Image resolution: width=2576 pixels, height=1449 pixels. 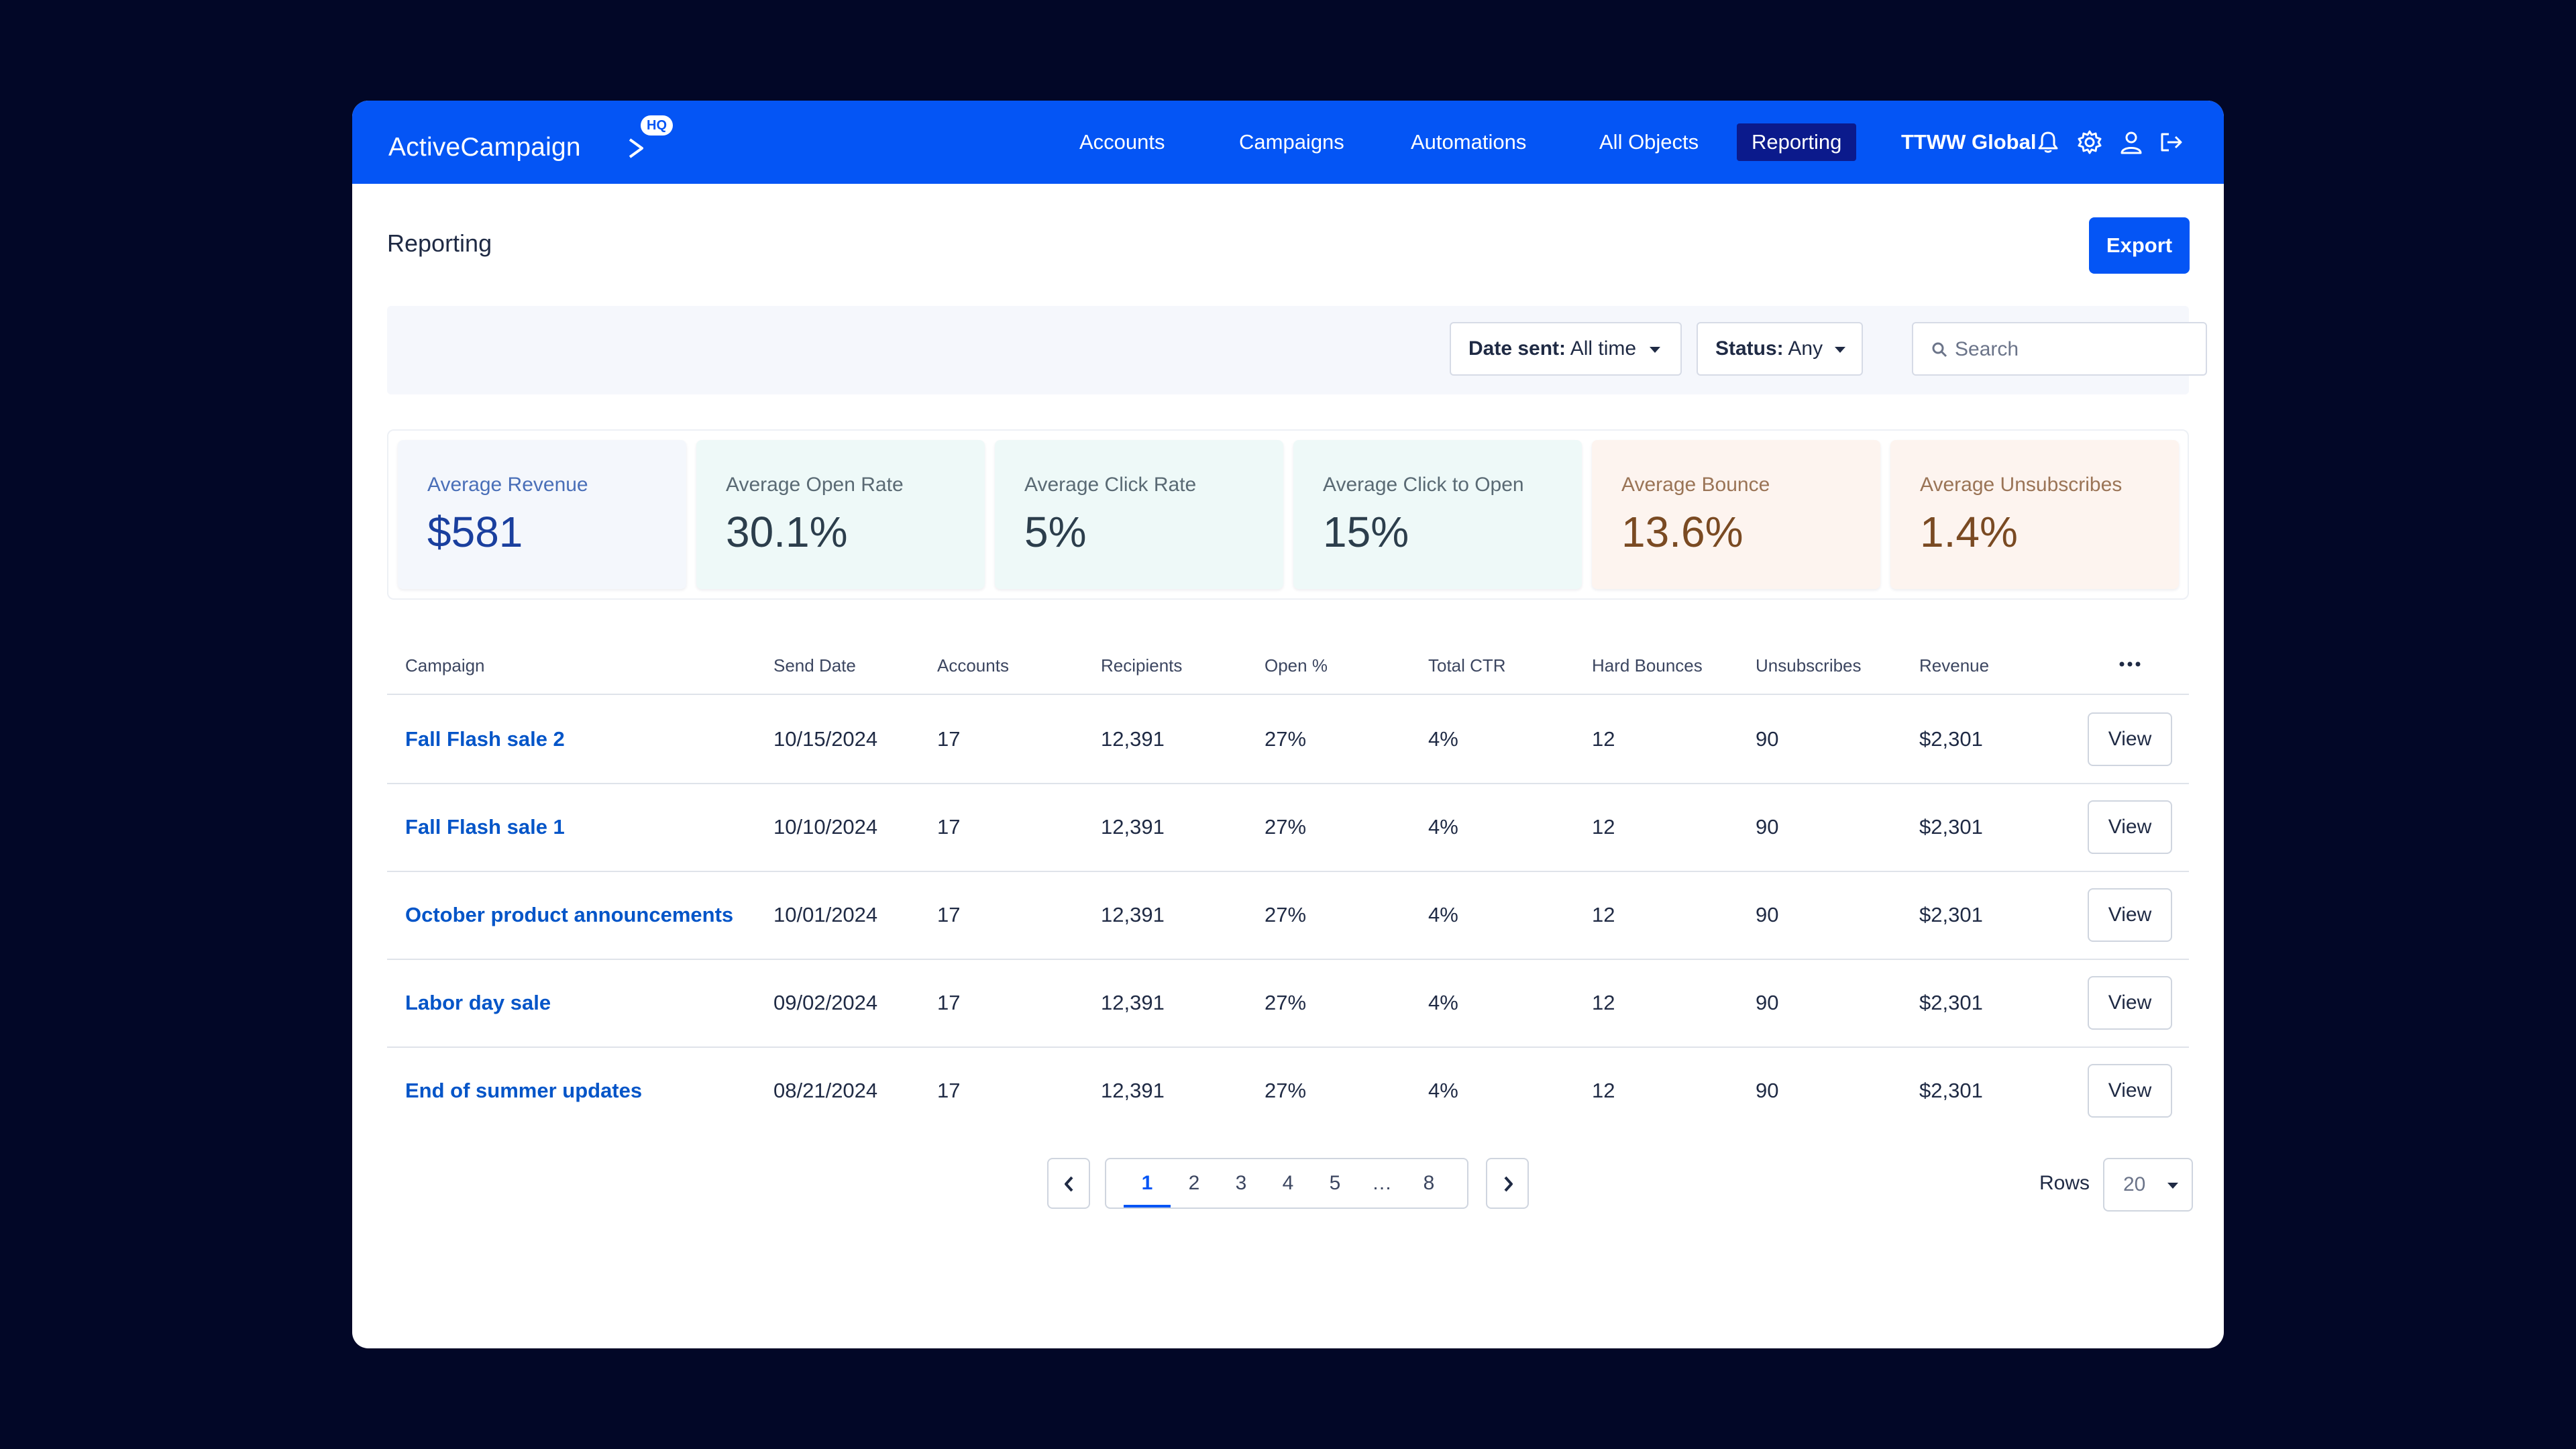 What do you see at coordinates (814, 665) in the screenshot?
I see `column-header-send-date: Send Date` at bounding box center [814, 665].